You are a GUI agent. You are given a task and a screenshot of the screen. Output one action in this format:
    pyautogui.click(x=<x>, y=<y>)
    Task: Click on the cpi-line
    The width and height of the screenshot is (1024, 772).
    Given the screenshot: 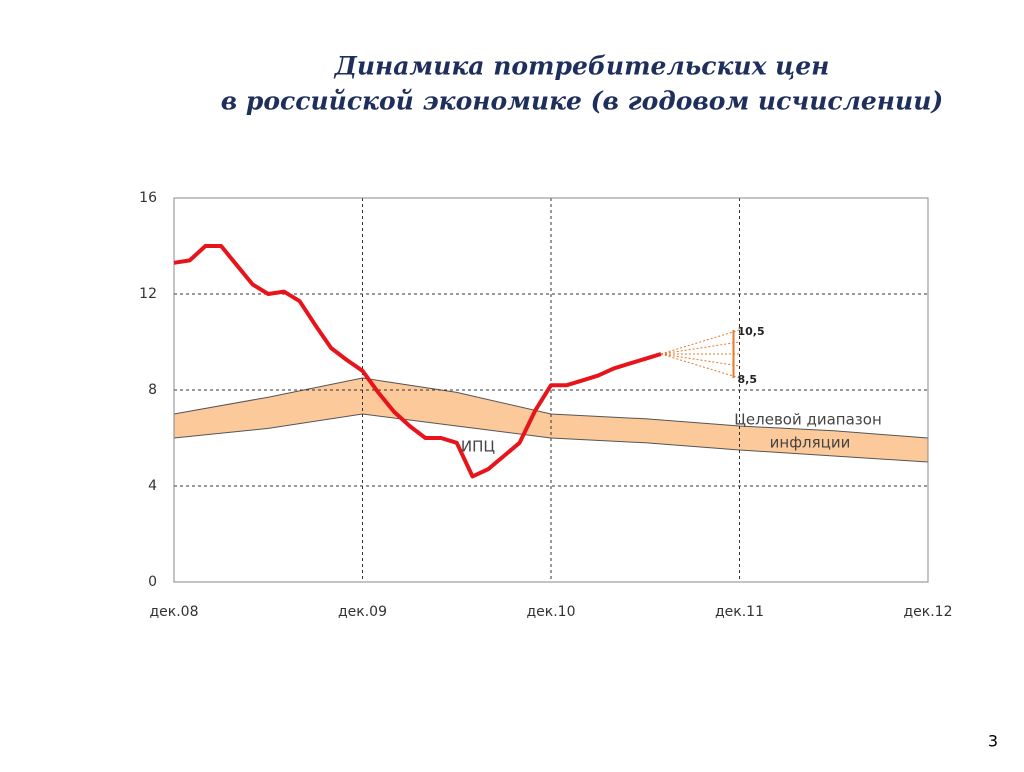 What is the action you would take?
    pyautogui.click(x=417, y=361)
    